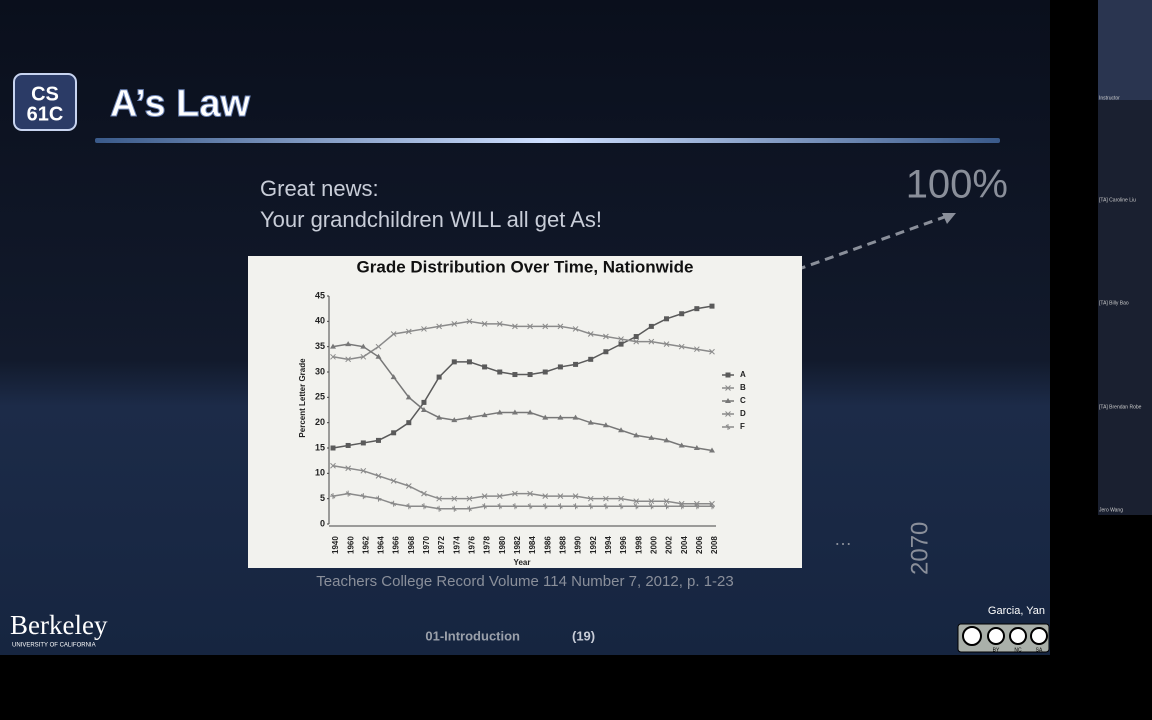  What do you see at coordinates (350, 545) in the screenshot?
I see `x-tick-label: 1960` at bounding box center [350, 545].